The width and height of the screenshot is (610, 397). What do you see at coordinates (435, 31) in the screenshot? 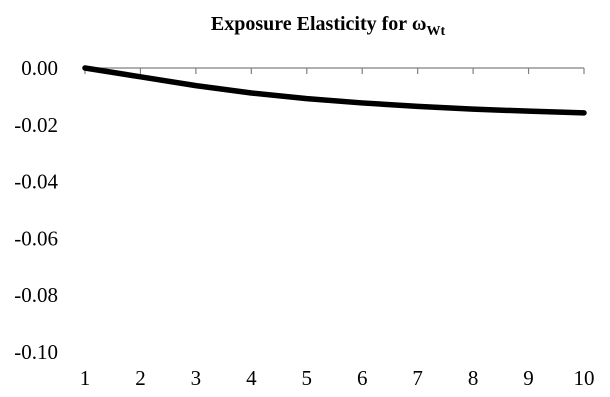
I see `chart-title-subscript: Wt` at bounding box center [435, 31].